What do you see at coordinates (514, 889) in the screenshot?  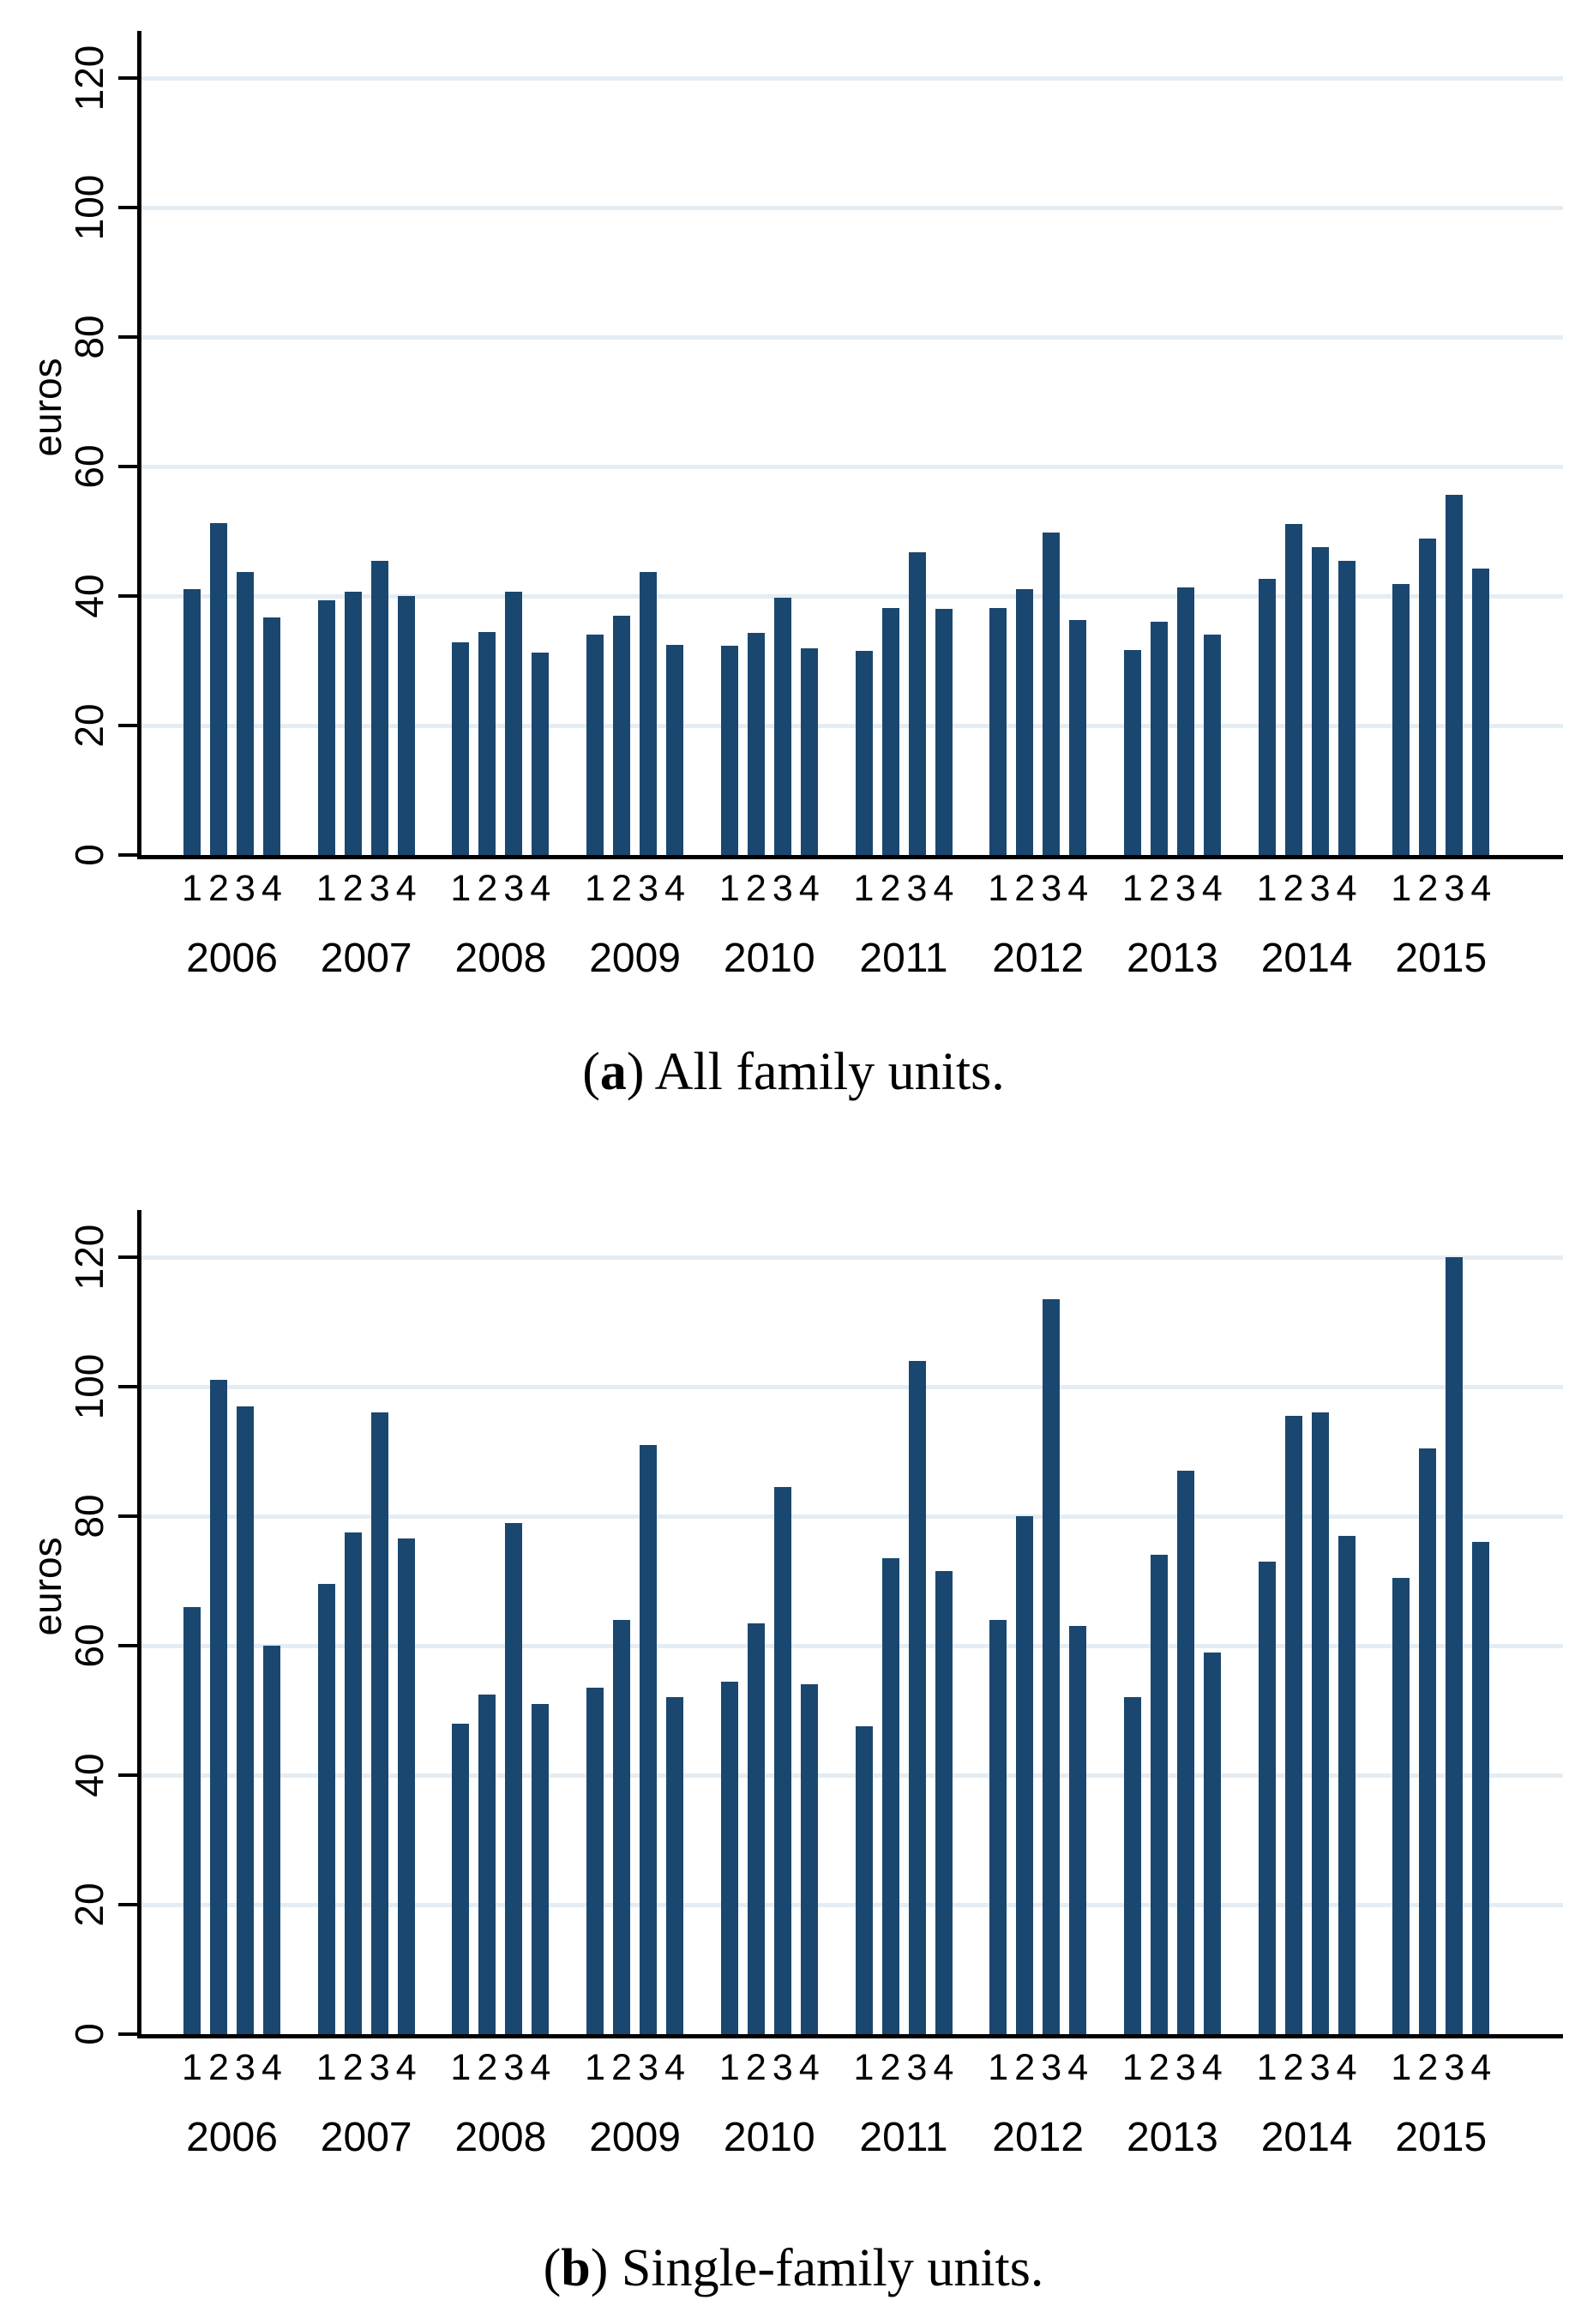 I see `x-quarter-label-2008-q3: 3` at bounding box center [514, 889].